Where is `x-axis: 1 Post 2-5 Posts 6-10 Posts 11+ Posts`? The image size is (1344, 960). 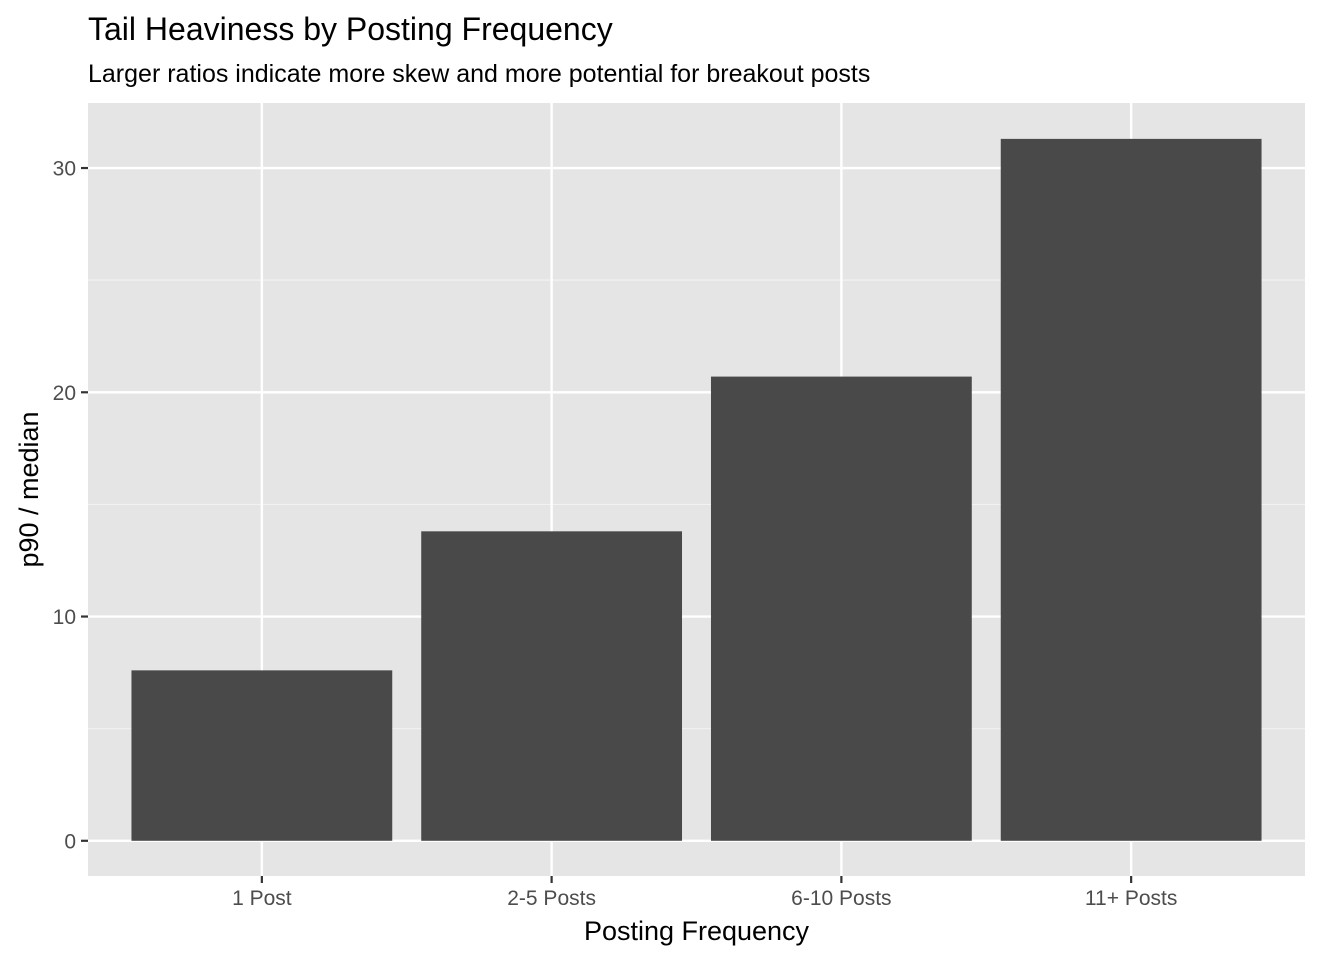
x-axis: 1 Post 2-5 Posts 6-10 Posts 11+ Posts is located at coordinates (704, 893).